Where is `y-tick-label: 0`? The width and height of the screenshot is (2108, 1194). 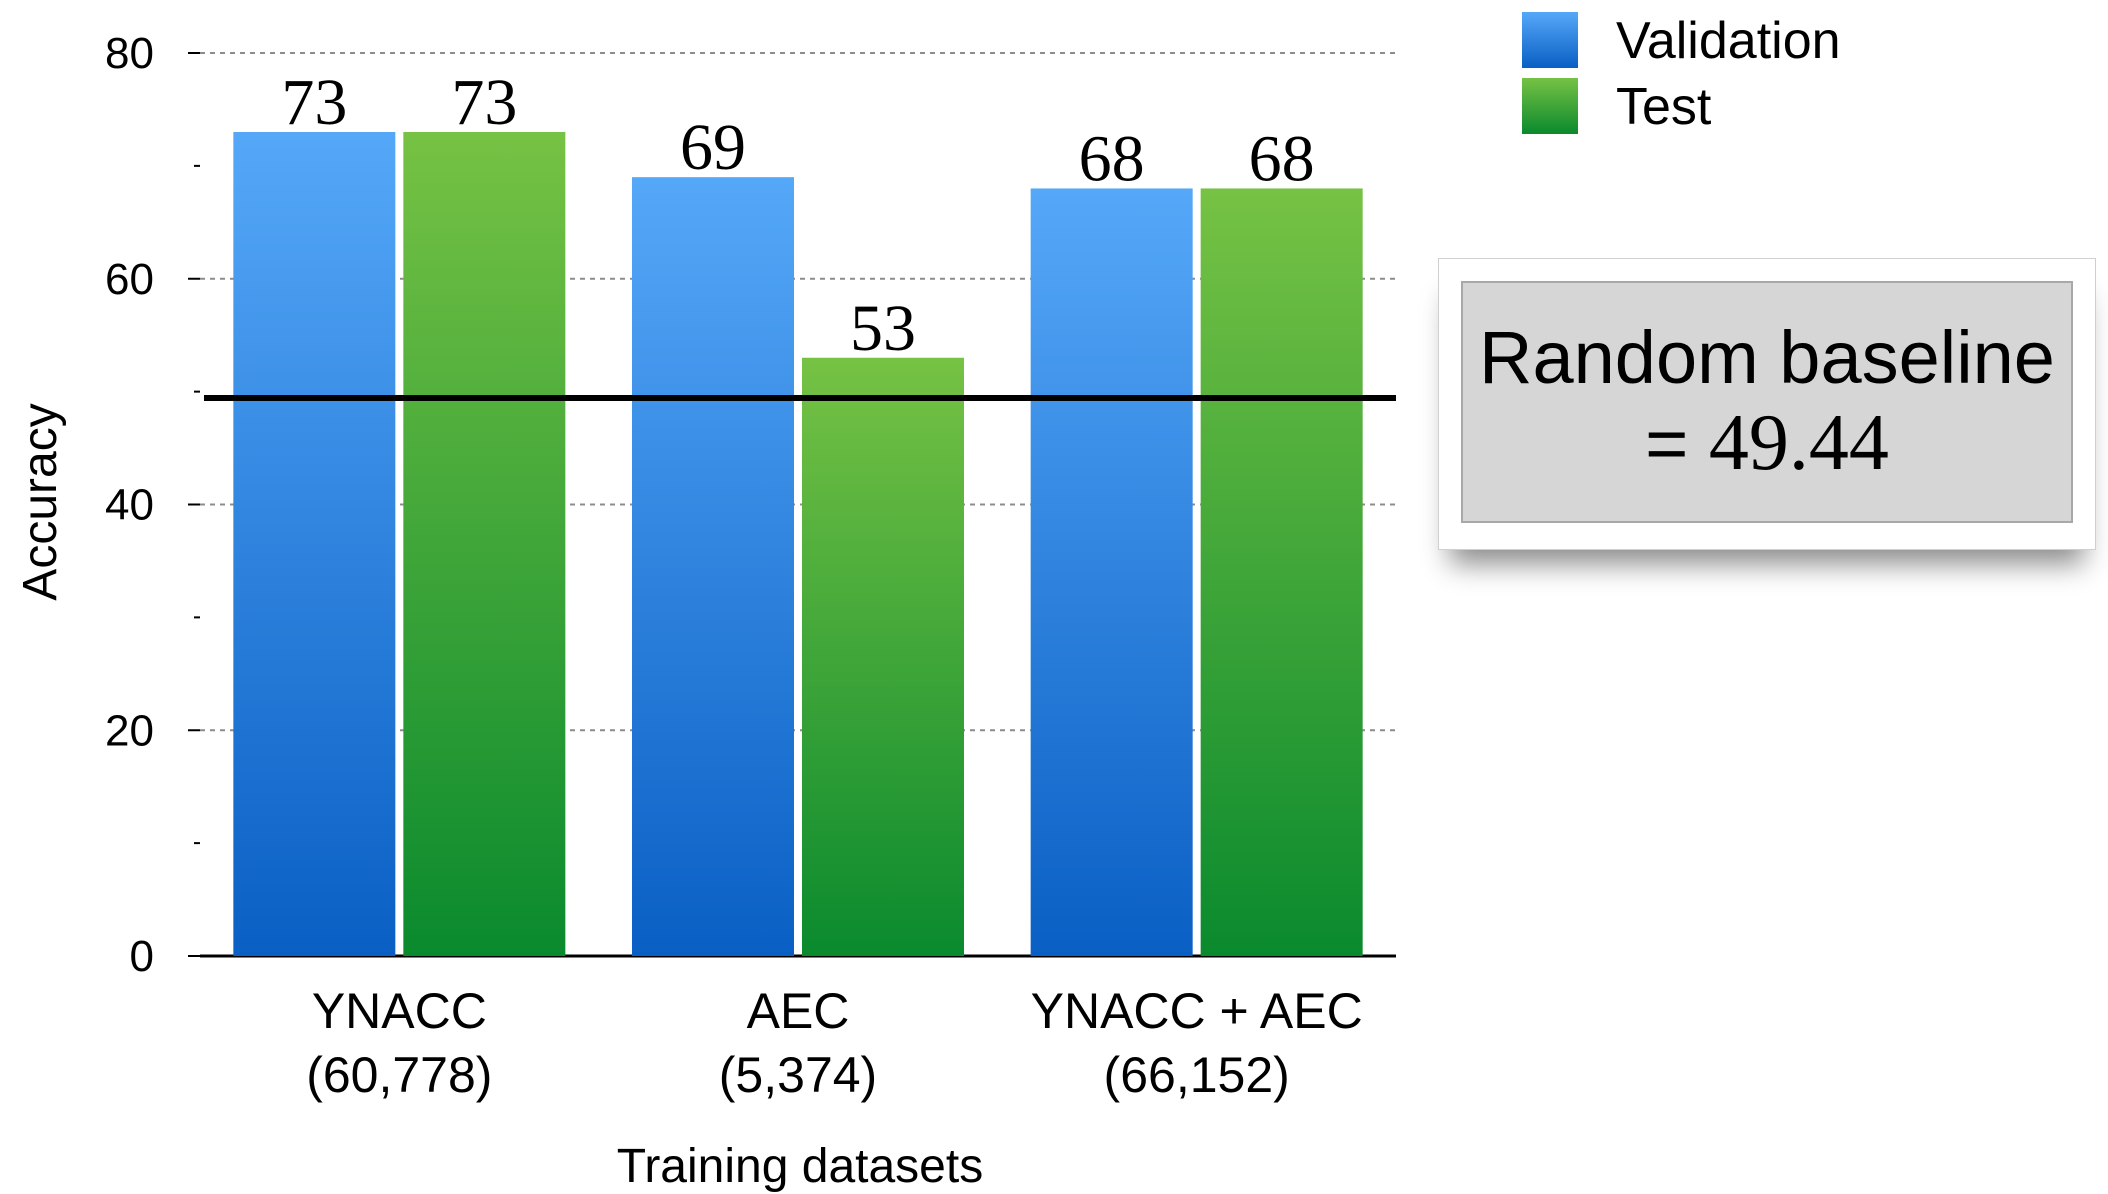
y-tick-label: 0 is located at coordinates (142, 956).